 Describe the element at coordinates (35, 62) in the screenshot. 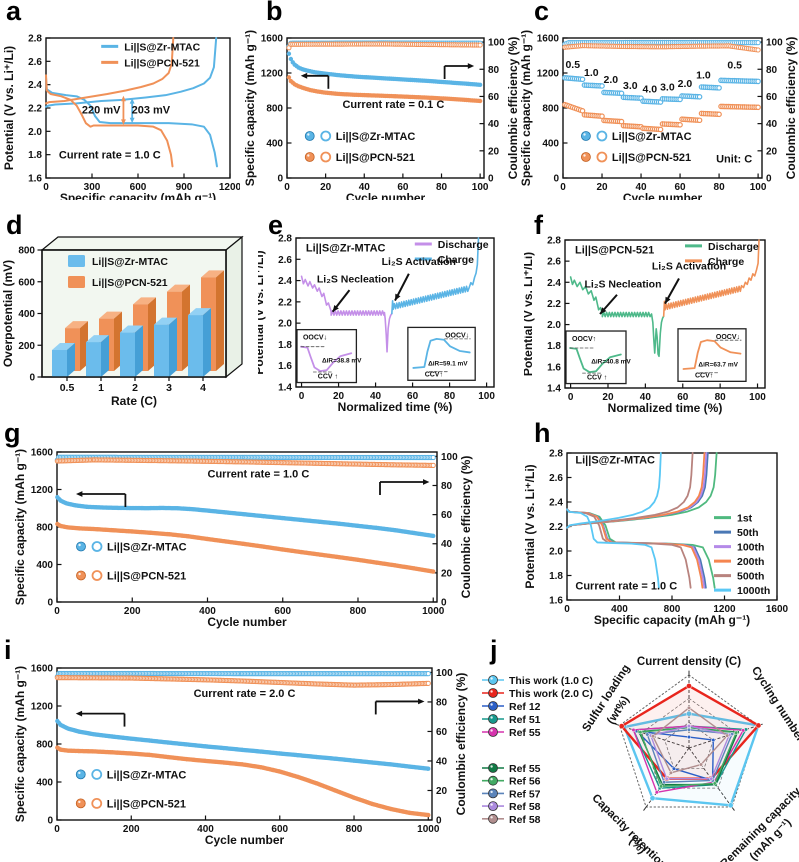

I see `y-tick-label: 2.6` at that location.